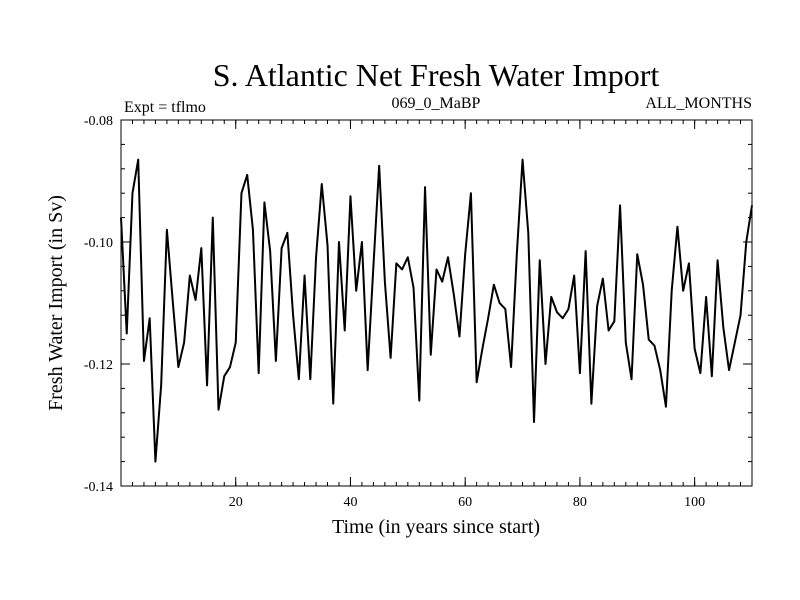 Image resolution: width=800 pixels, height=600 pixels. Describe the element at coordinates (98, 121) in the screenshot. I see `y-tick-label: -0.08` at that location.